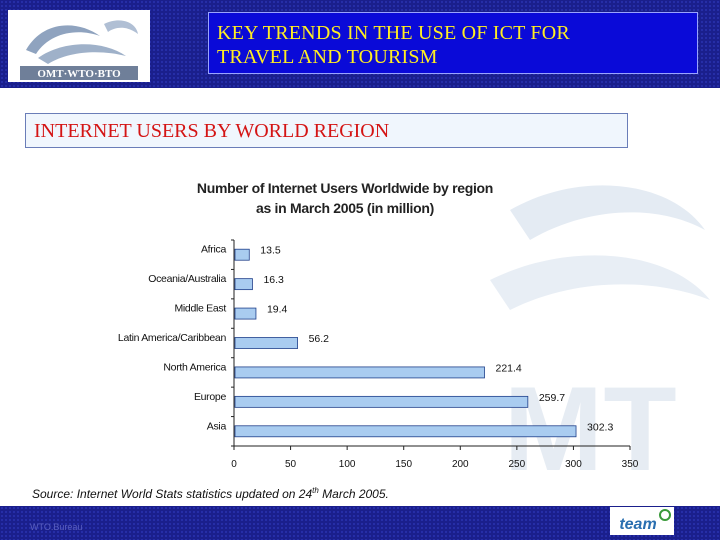 This screenshot has width=720, height=540. I want to click on page-title-line1: KEY TRENDS IN THE USE OF ICT FOR, so click(393, 33).